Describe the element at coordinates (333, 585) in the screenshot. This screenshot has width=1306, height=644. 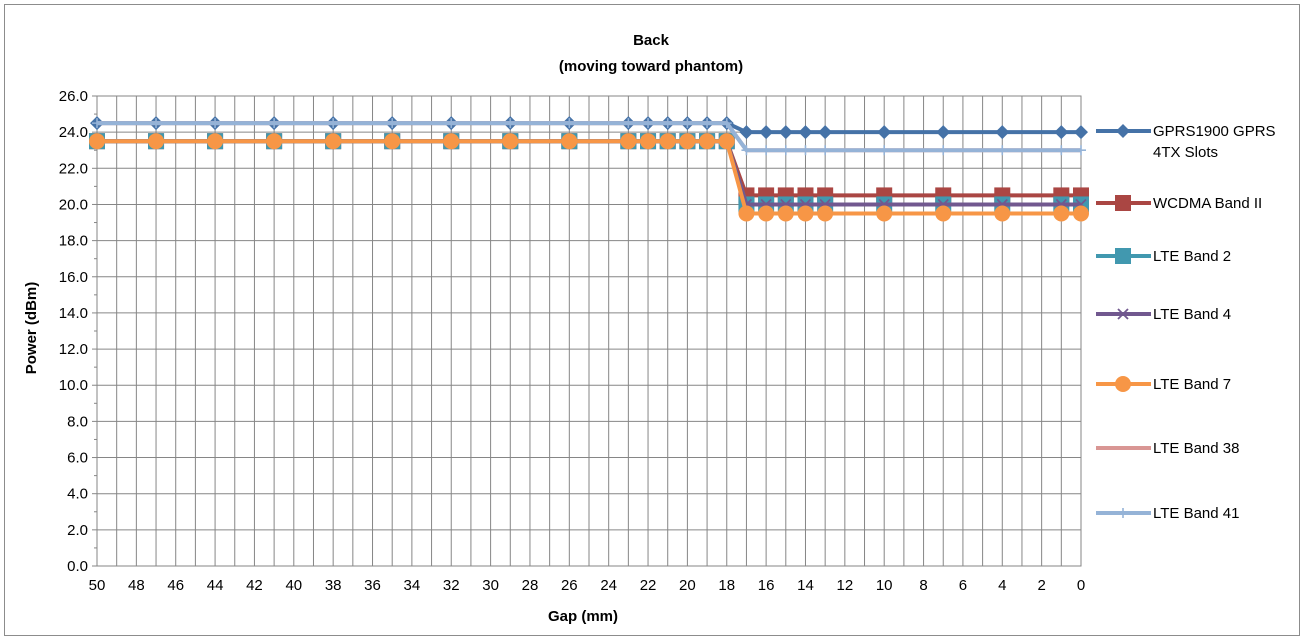
I see `x-tick-label: 38` at that location.